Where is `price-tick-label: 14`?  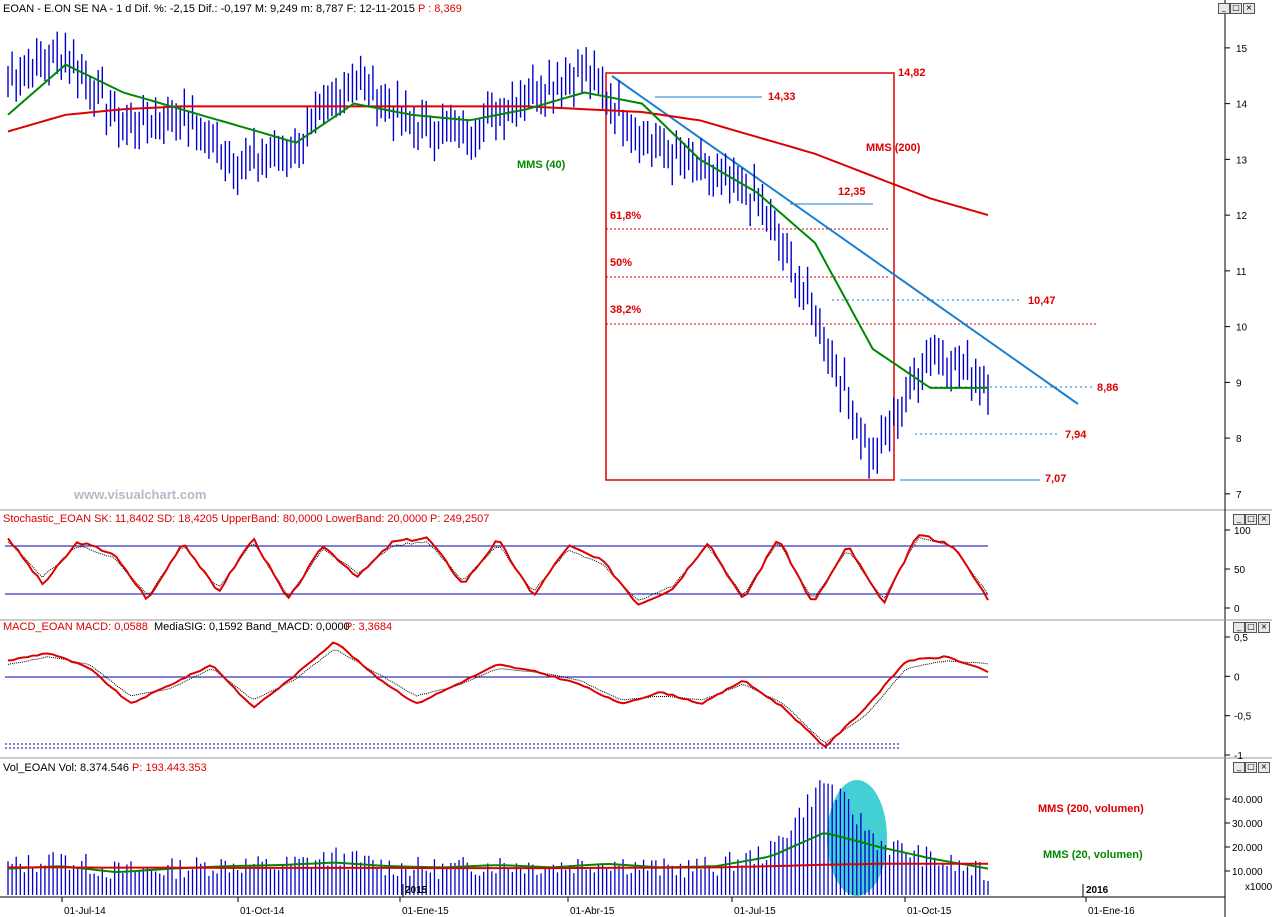
price-tick-label: 14 is located at coordinates (1242, 105).